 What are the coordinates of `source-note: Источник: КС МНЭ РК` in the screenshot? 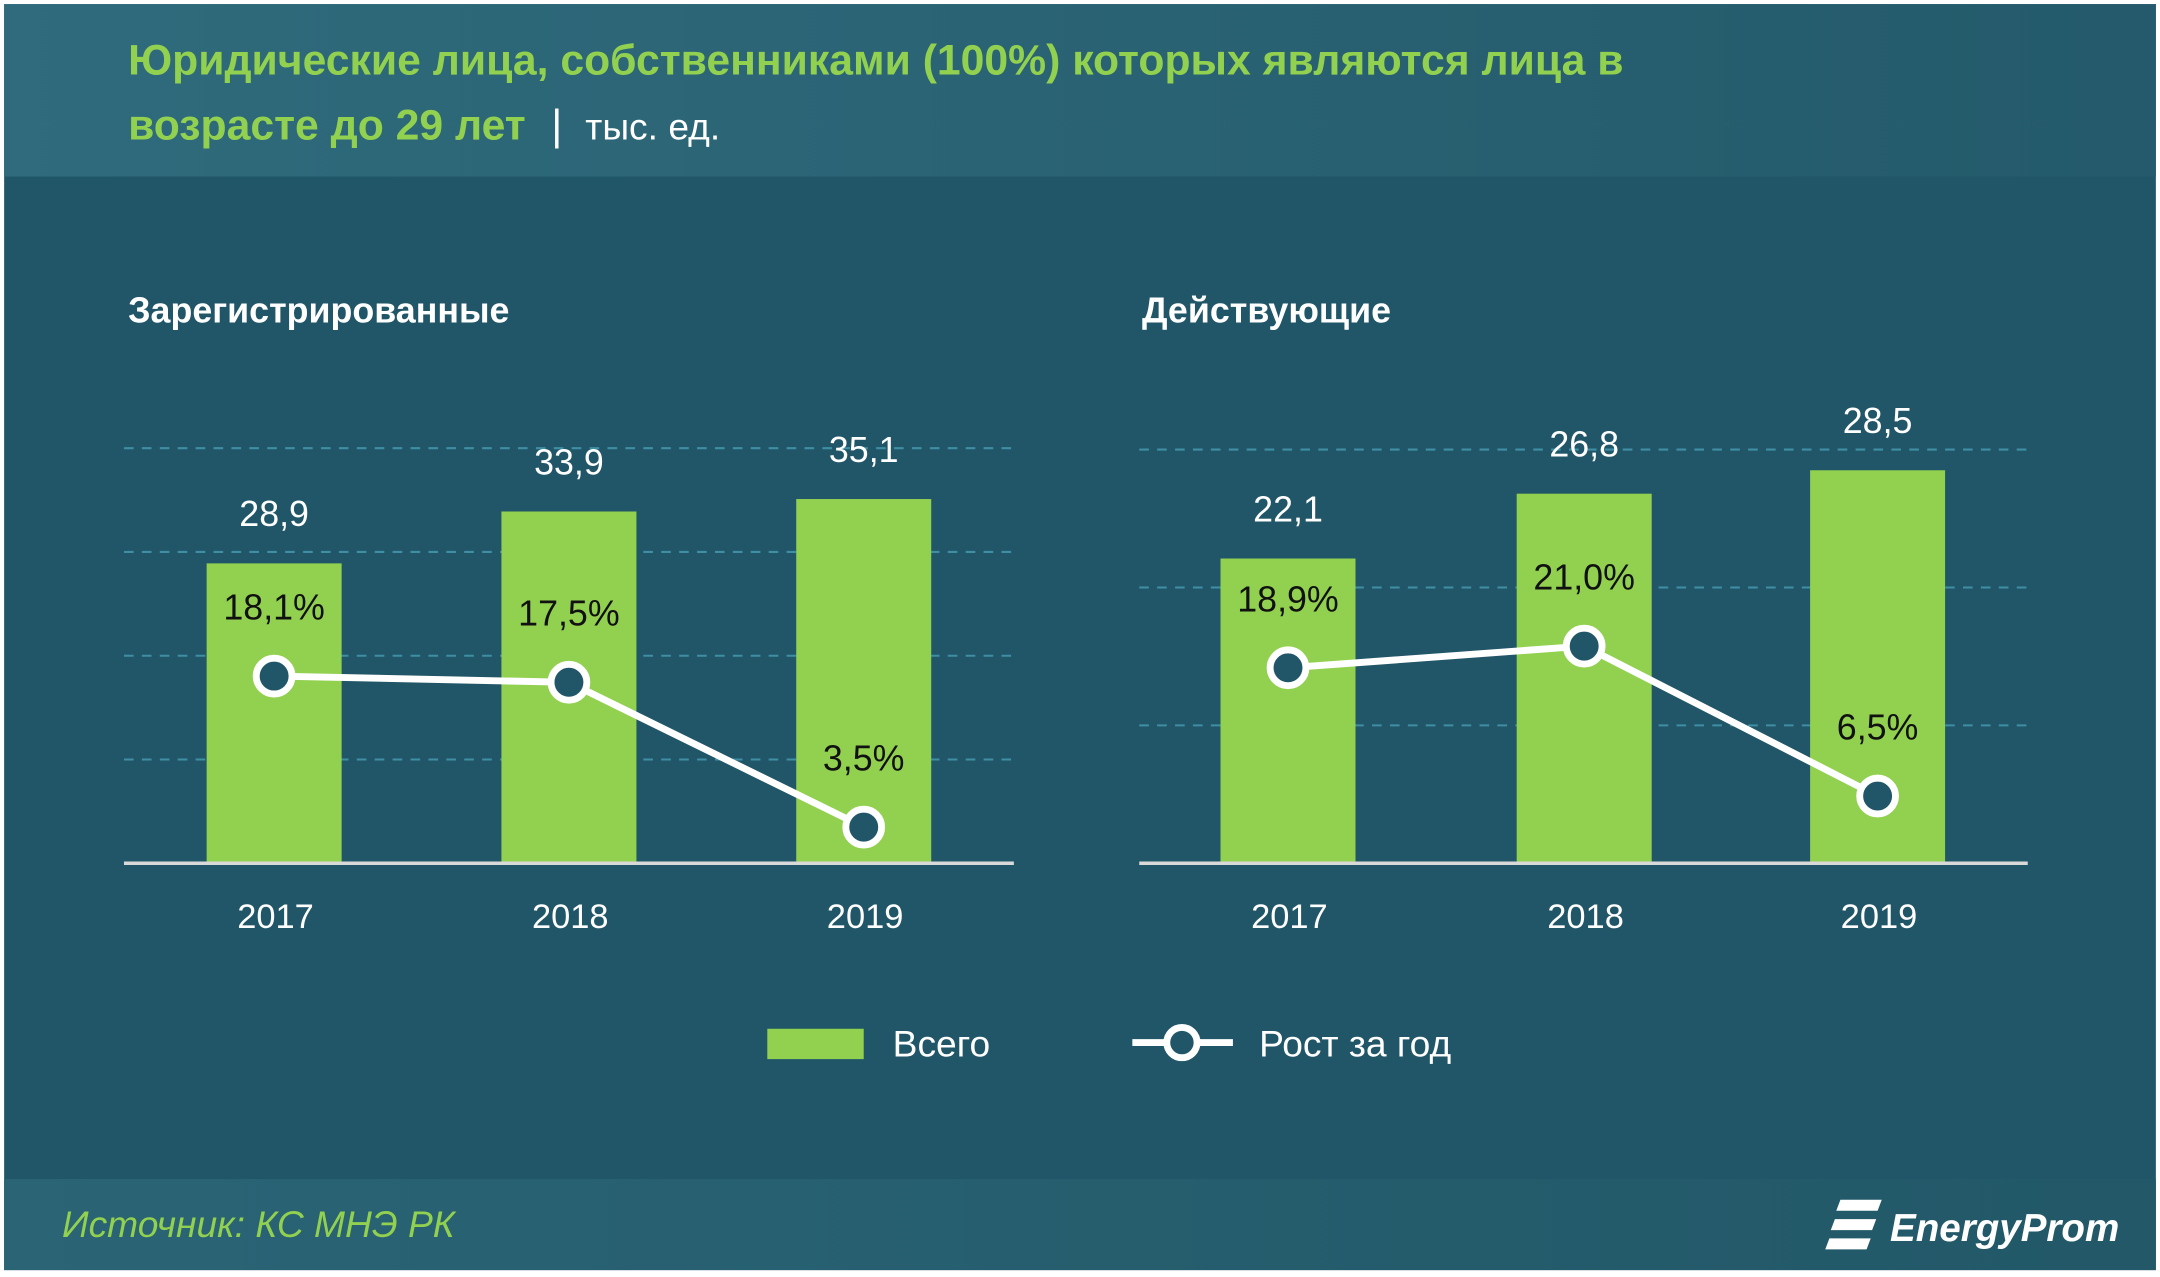 It's located at (259, 1224).